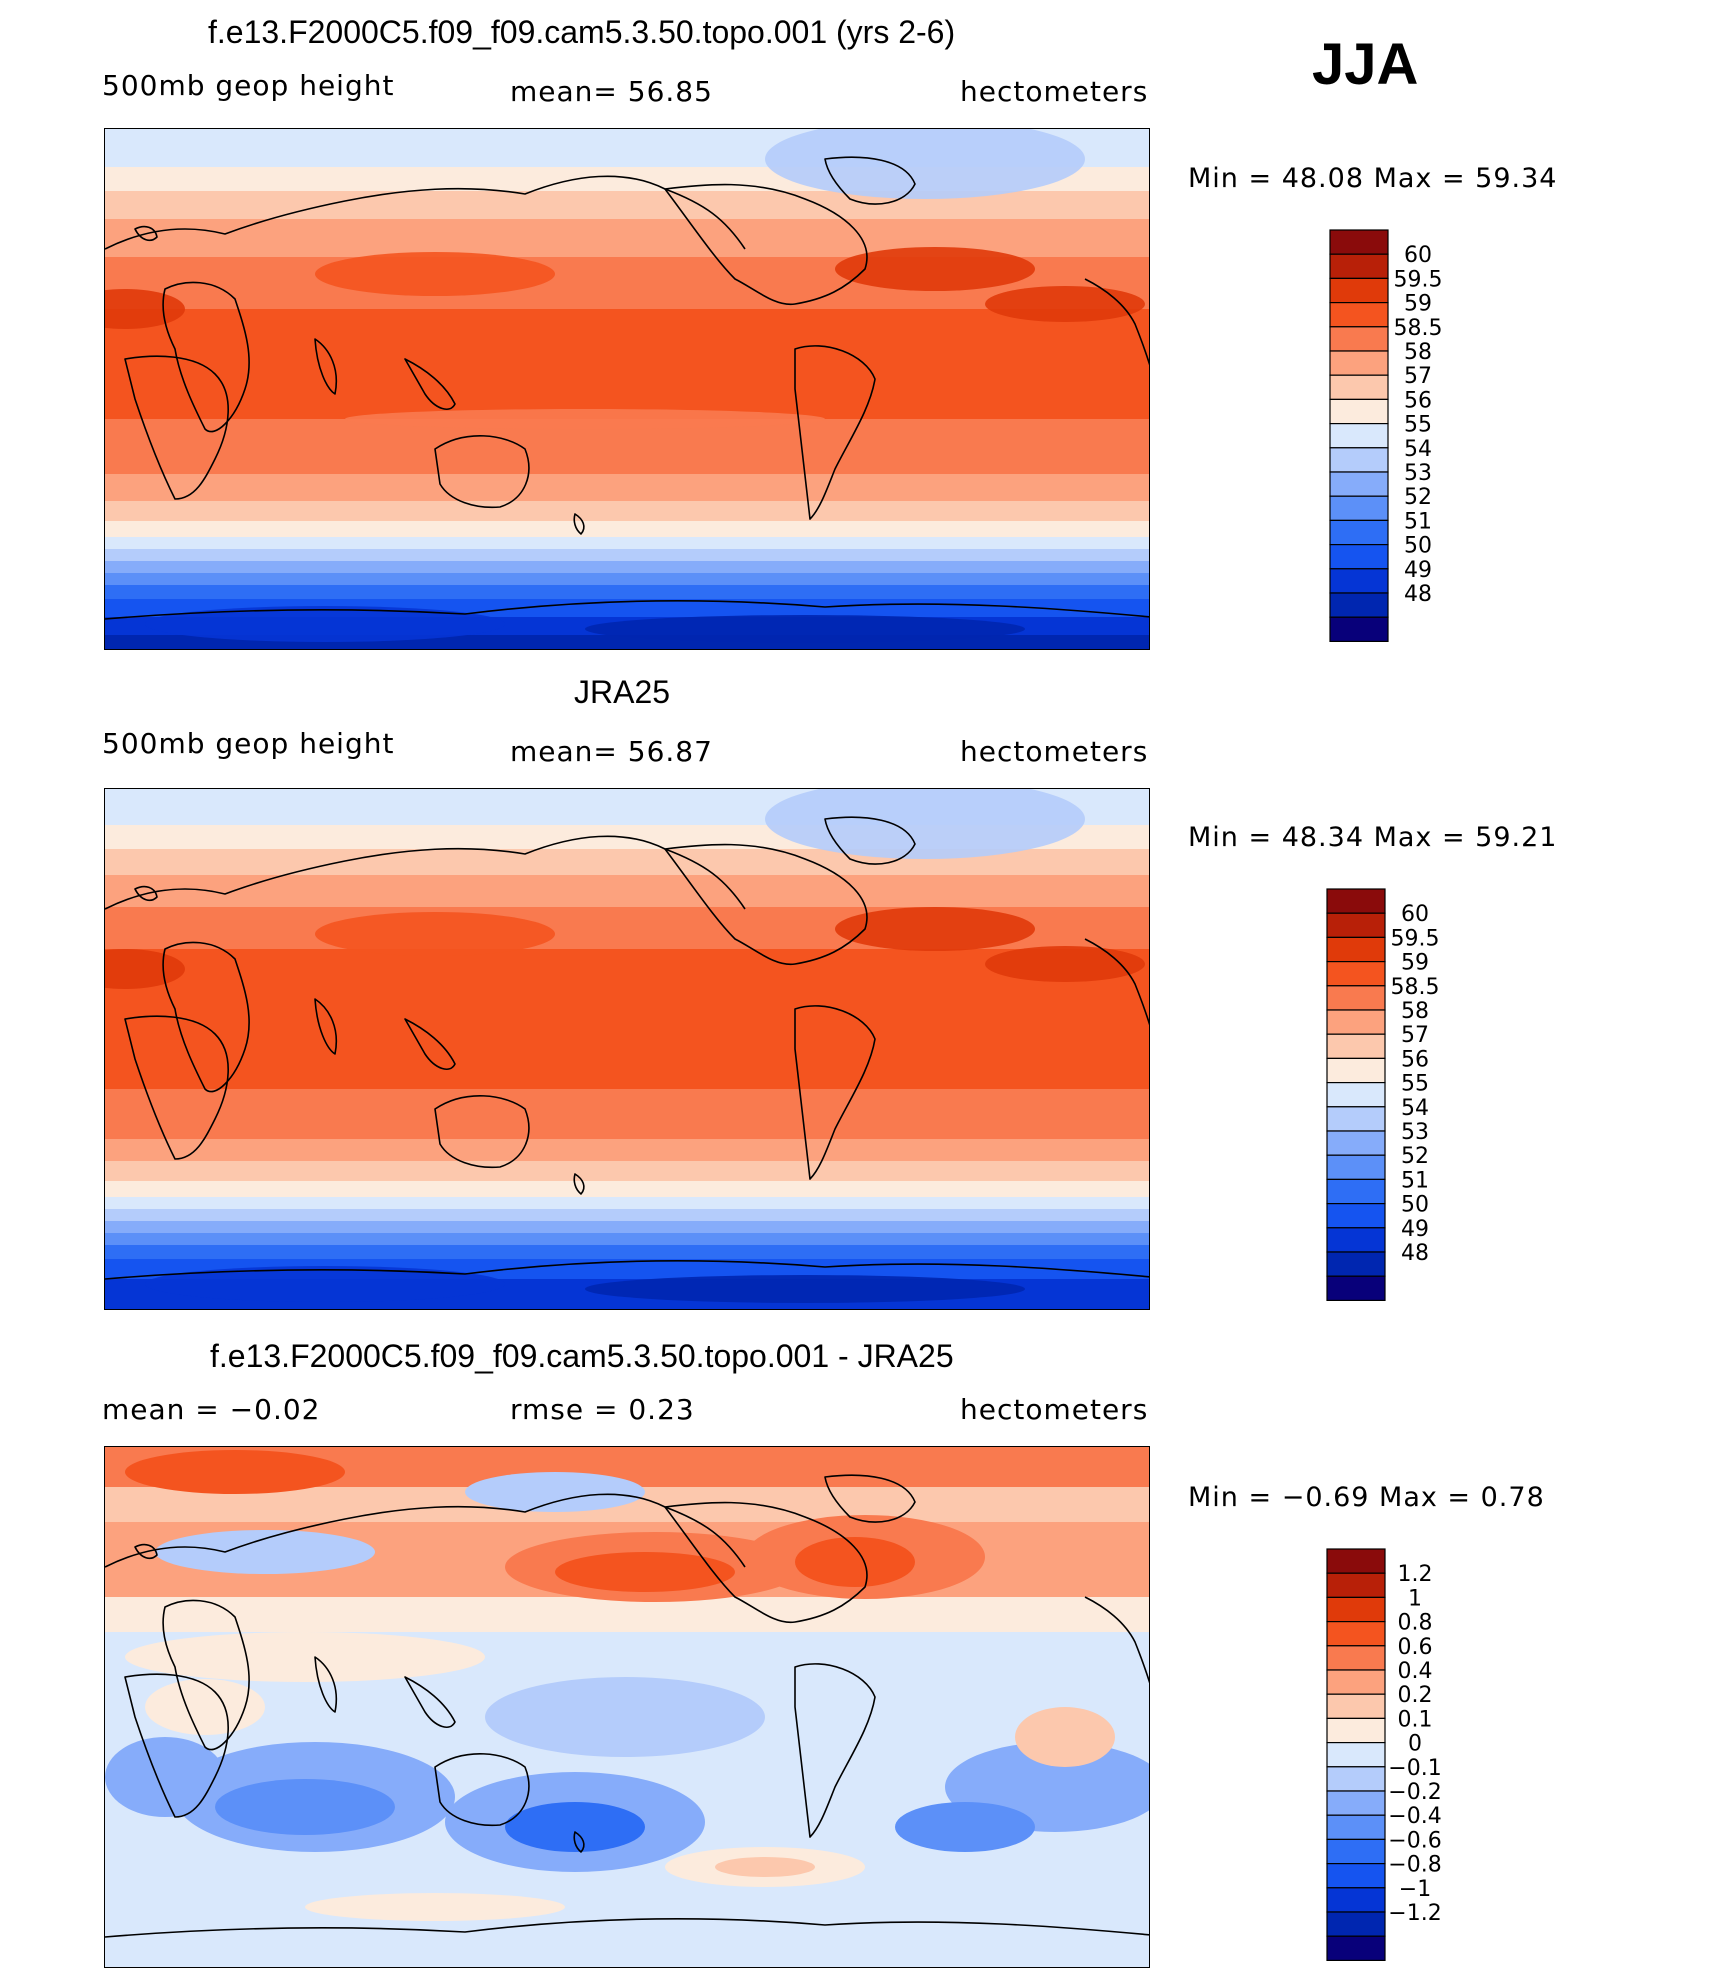 The width and height of the screenshot is (1710, 1974). I want to click on colorbar-tick-label: −0.2, so click(1414, 1792).